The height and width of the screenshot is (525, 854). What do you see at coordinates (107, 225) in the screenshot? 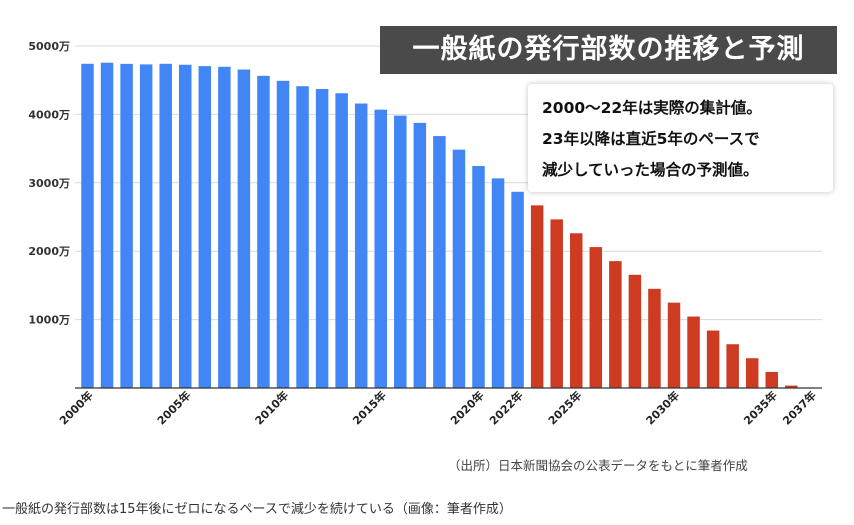
I see `bar-2001` at bounding box center [107, 225].